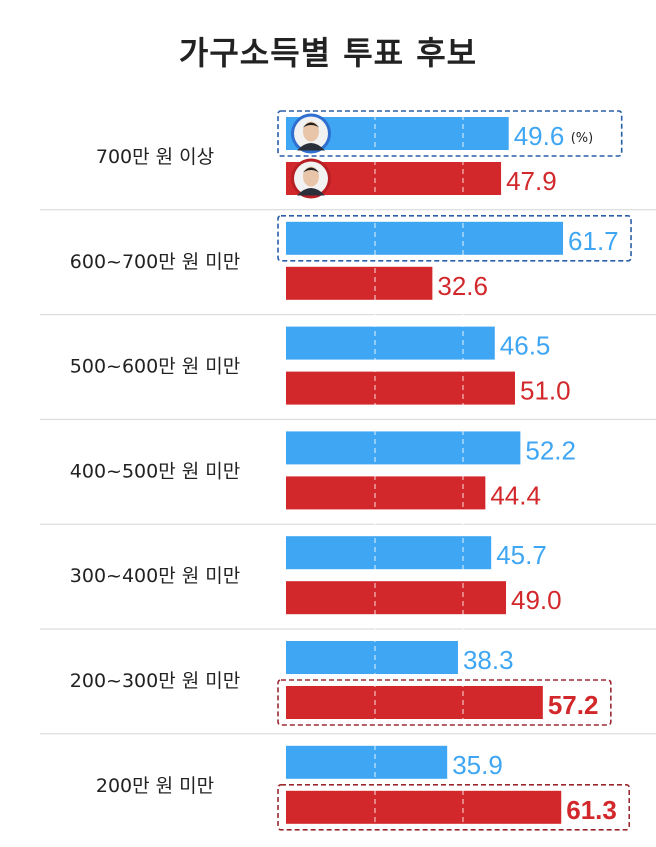  What do you see at coordinates (539, 136) in the screenshot?
I see `value-label: 49.6` at bounding box center [539, 136].